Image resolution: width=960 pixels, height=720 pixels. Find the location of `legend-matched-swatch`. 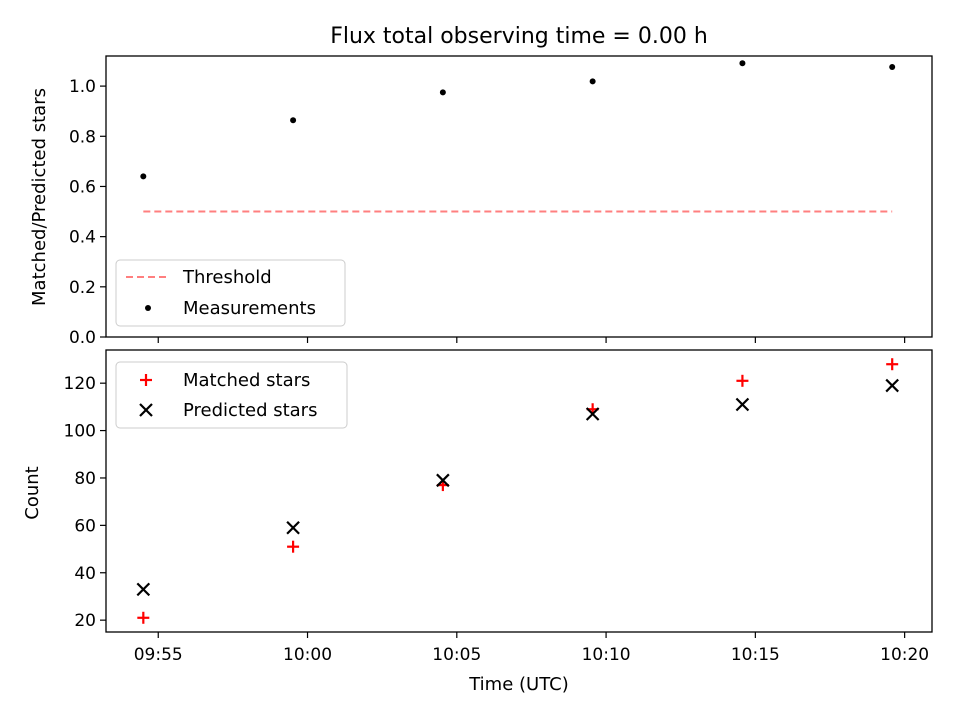

legend-matched-swatch is located at coordinates (146, 380).